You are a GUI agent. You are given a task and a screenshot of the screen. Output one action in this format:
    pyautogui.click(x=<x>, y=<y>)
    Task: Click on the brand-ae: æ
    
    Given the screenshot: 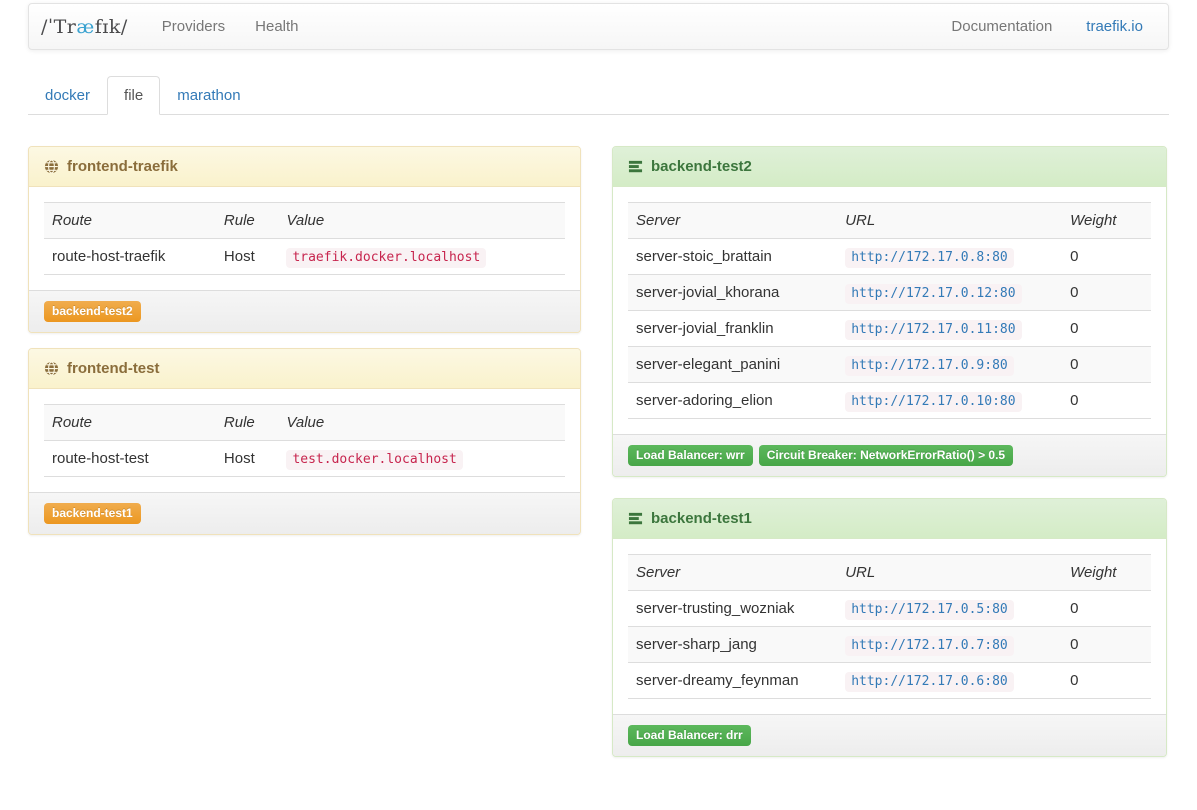 What is the action you would take?
    pyautogui.click(x=85, y=26)
    